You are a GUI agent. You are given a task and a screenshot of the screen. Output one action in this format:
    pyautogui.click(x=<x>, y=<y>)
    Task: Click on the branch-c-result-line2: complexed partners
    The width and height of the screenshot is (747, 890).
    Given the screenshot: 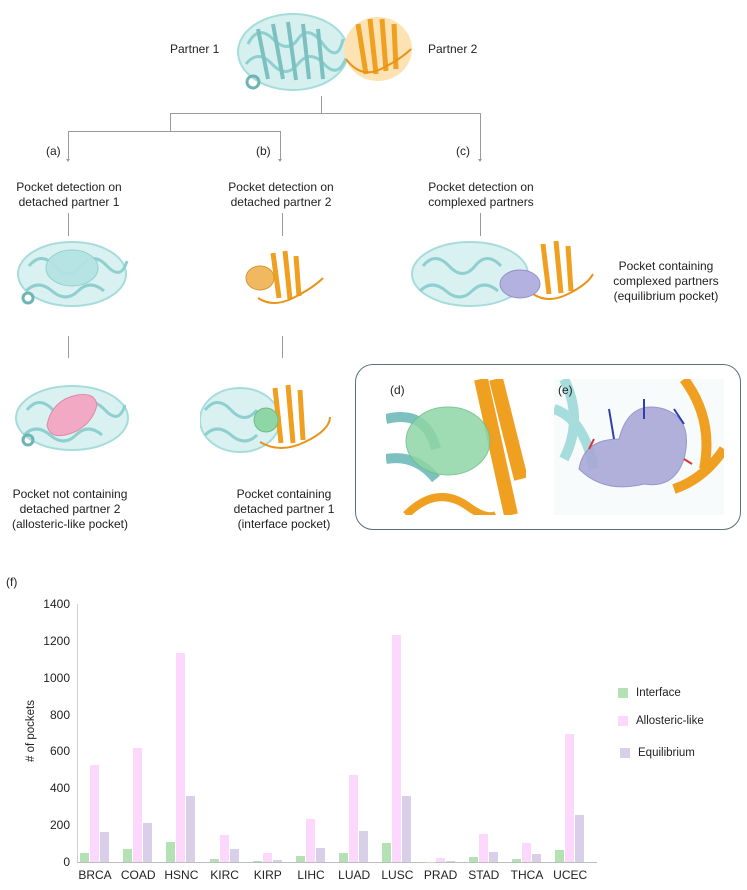 What is the action you would take?
    pyautogui.click(x=666, y=281)
    